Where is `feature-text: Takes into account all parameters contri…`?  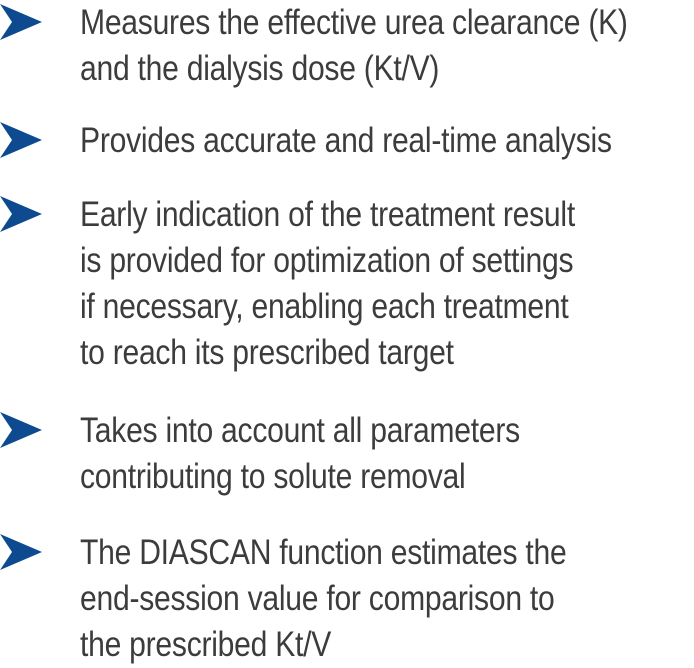 feature-text: Takes into account all parameters contri… is located at coordinates (344, 454).